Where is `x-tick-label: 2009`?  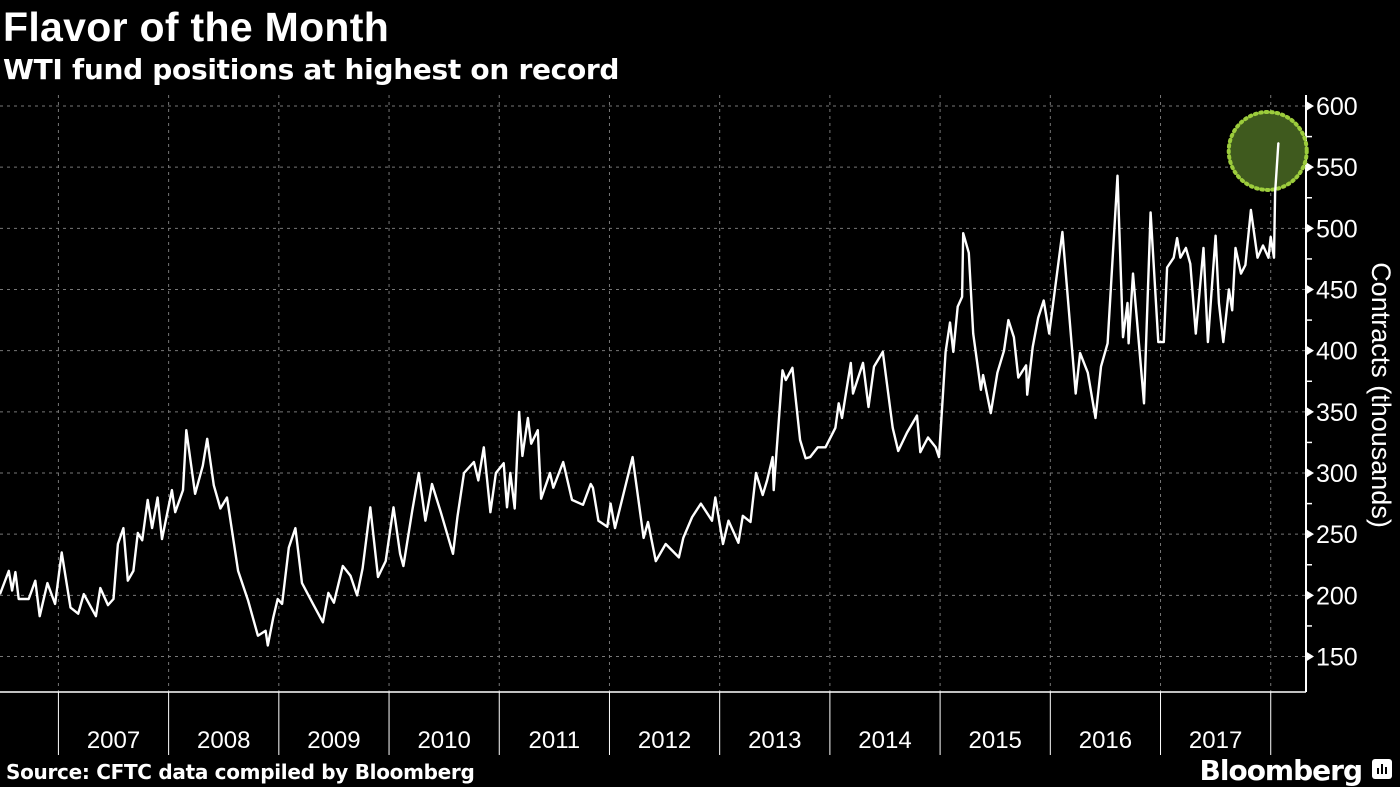 x-tick-label: 2009 is located at coordinates (333, 740).